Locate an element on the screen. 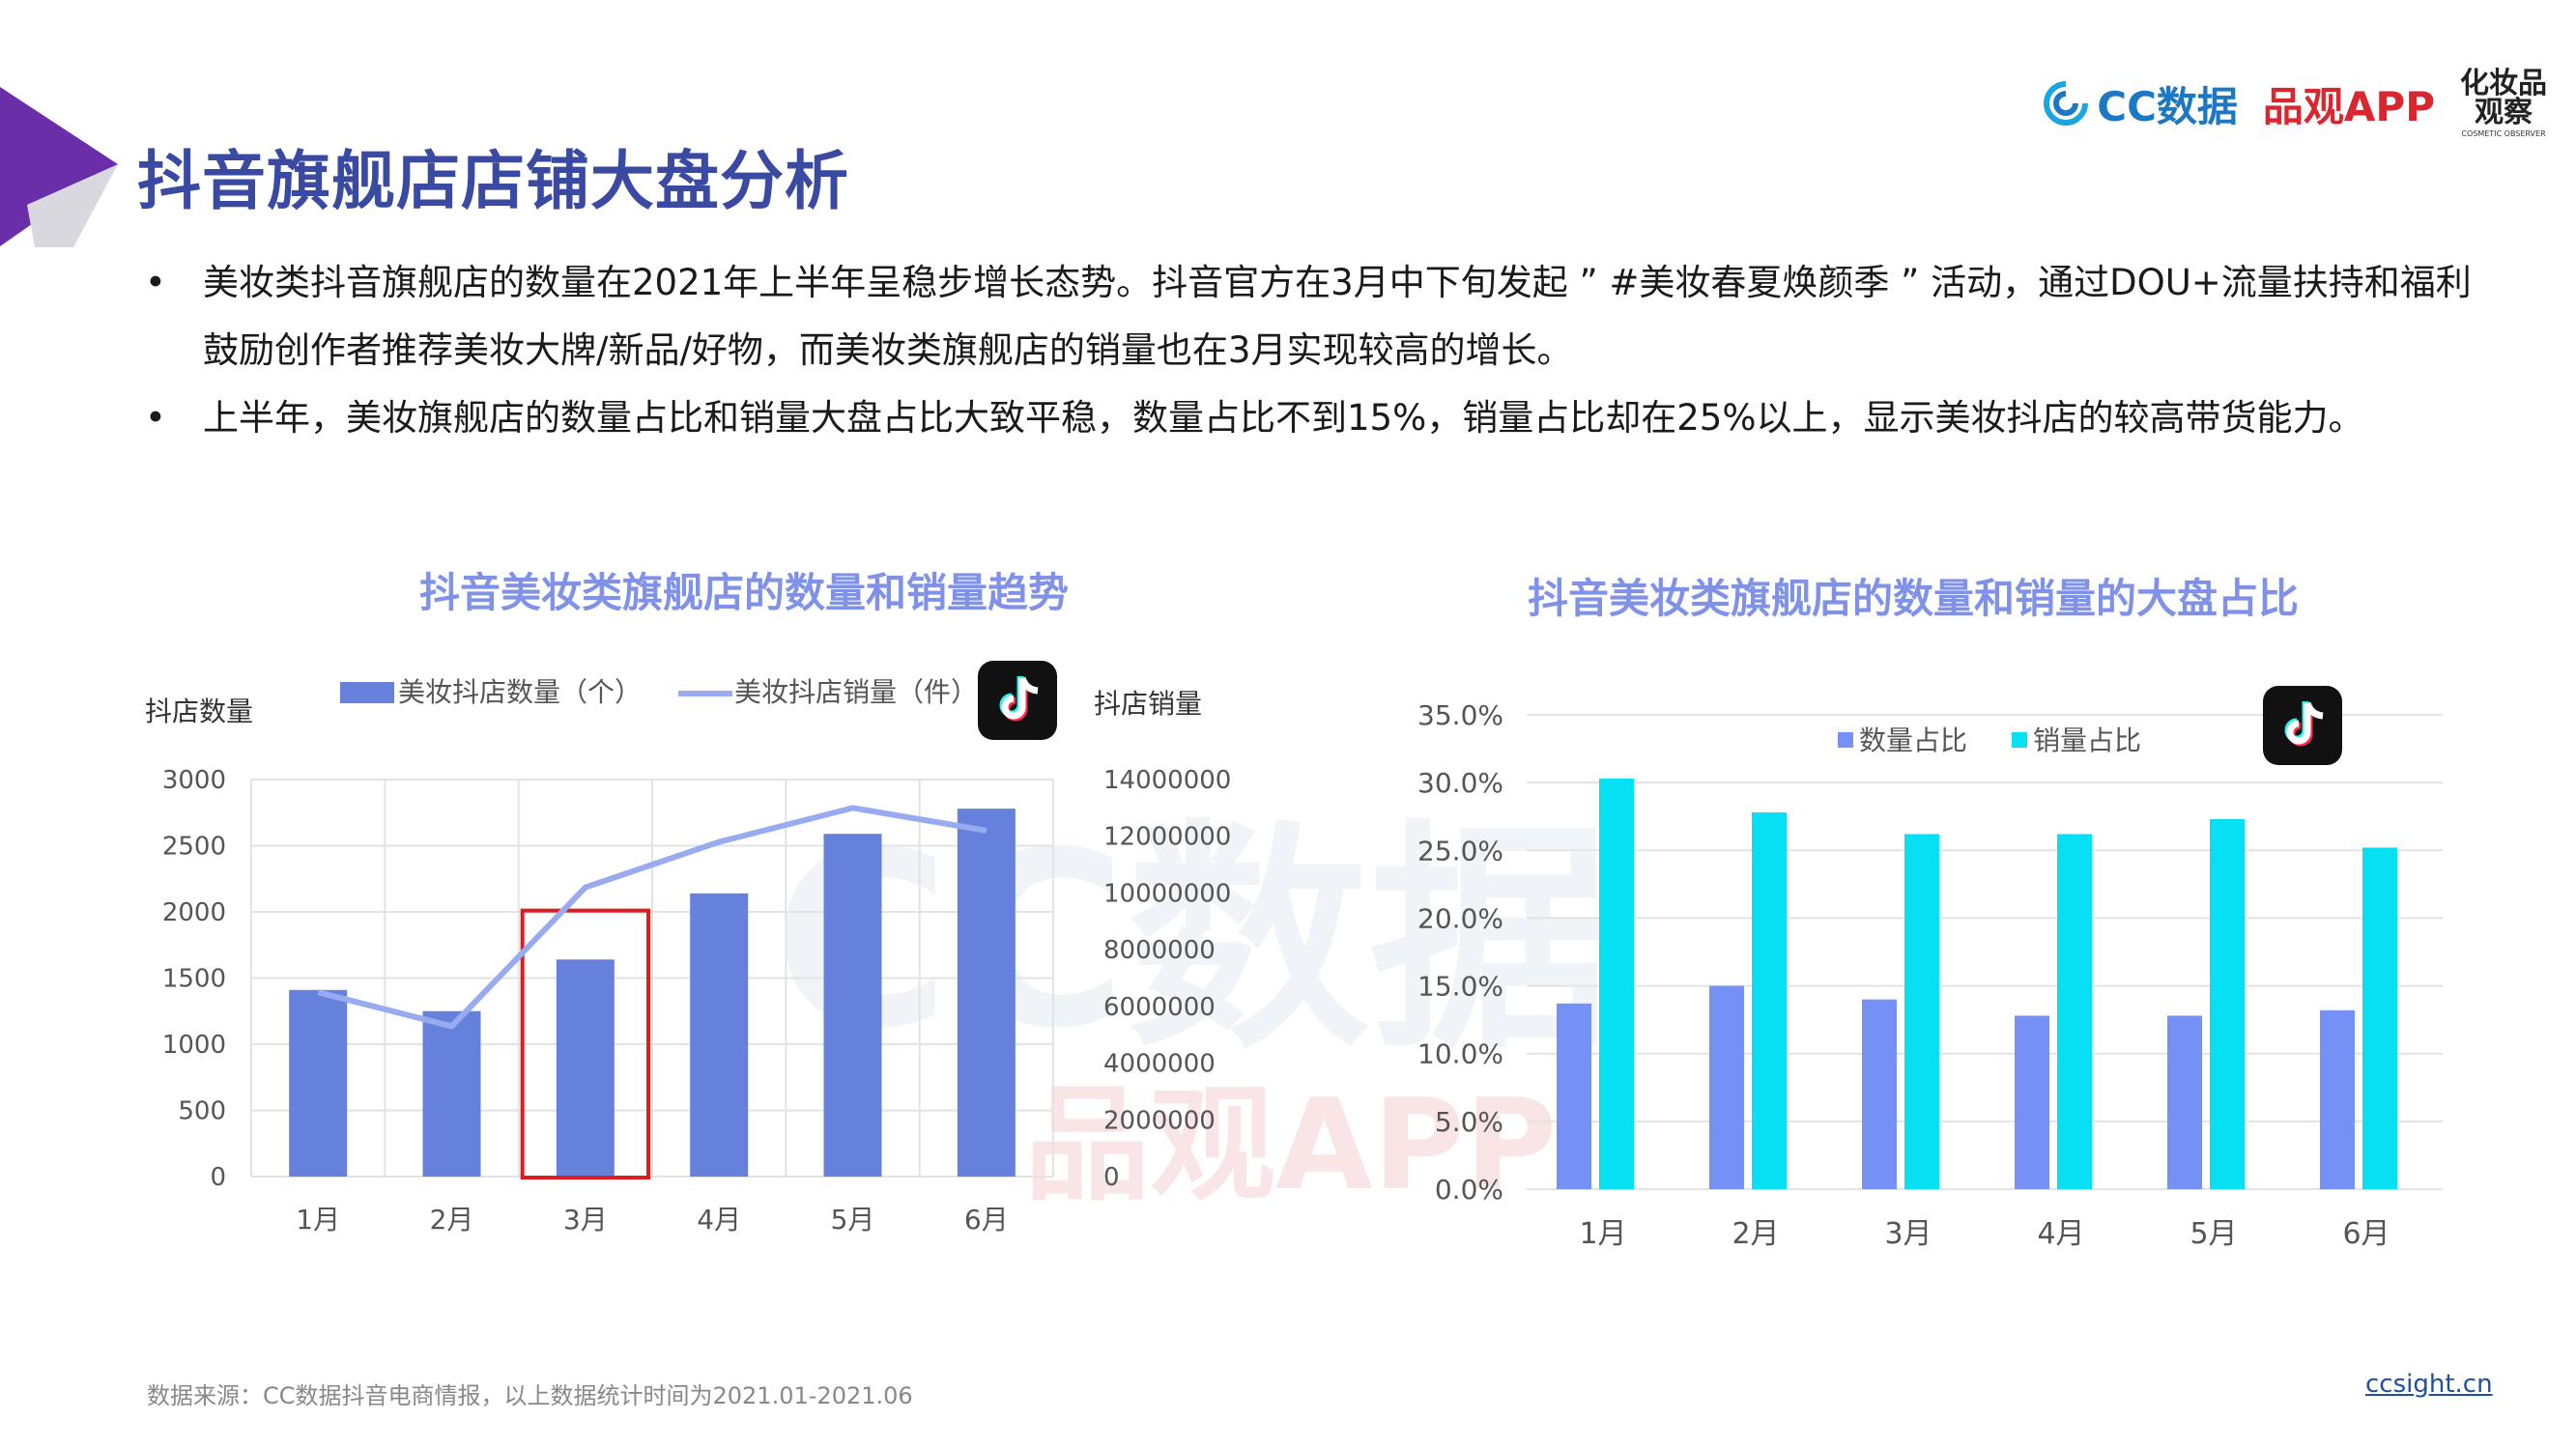  pinguan-logo: 品观APP is located at coordinates (2349, 106).